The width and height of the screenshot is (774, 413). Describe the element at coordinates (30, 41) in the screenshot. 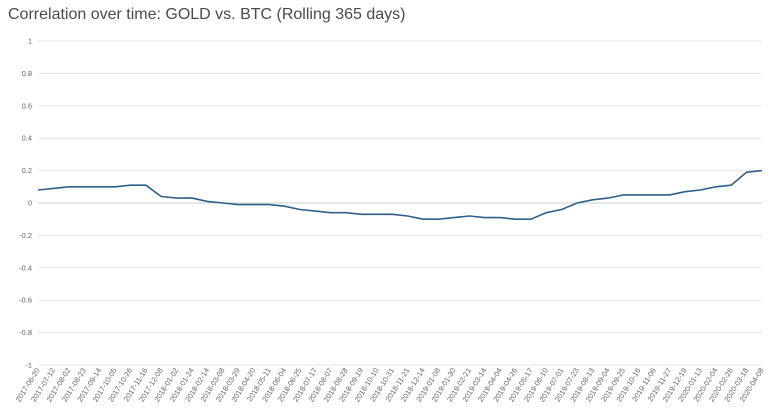

I see `y-tick-label: 1` at that location.